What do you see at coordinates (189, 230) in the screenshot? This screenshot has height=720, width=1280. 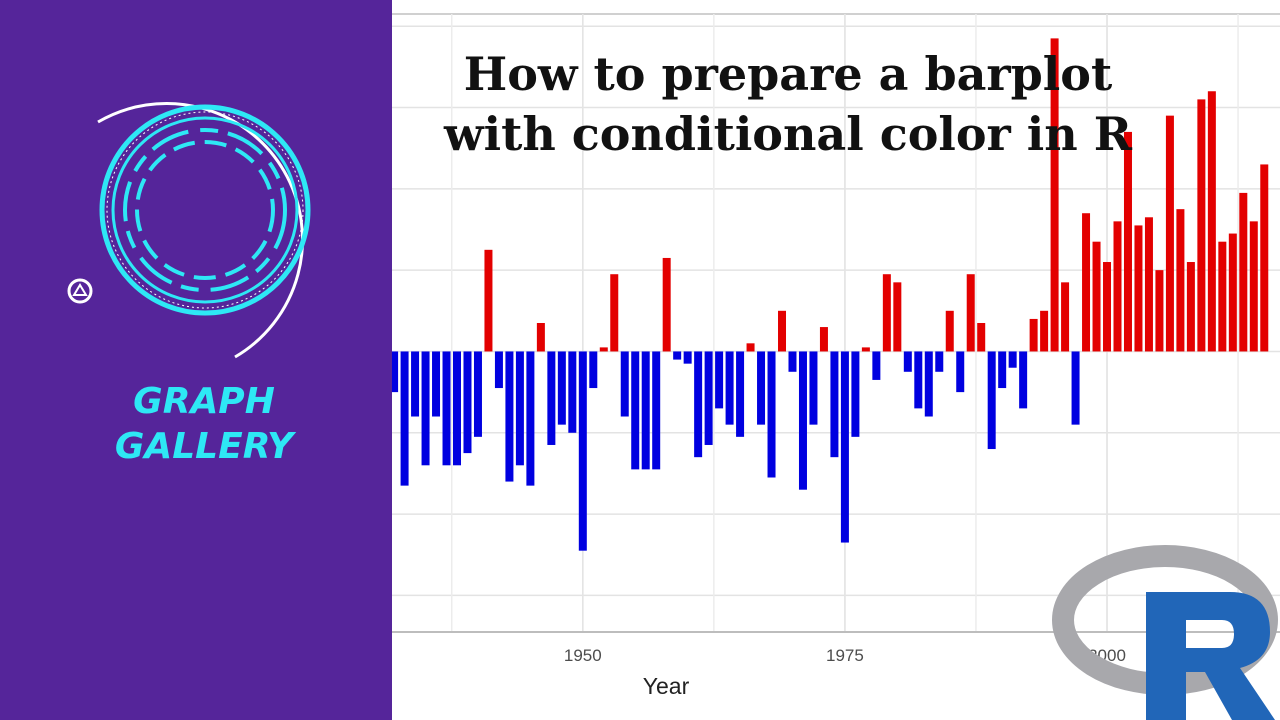 I see `logo-rings` at bounding box center [189, 230].